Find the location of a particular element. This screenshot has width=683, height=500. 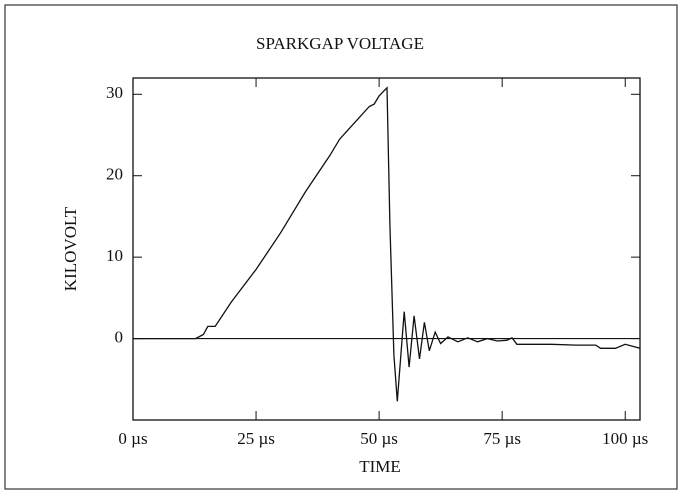

x-tick-label: 0 µs is located at coordinates (132, 438).